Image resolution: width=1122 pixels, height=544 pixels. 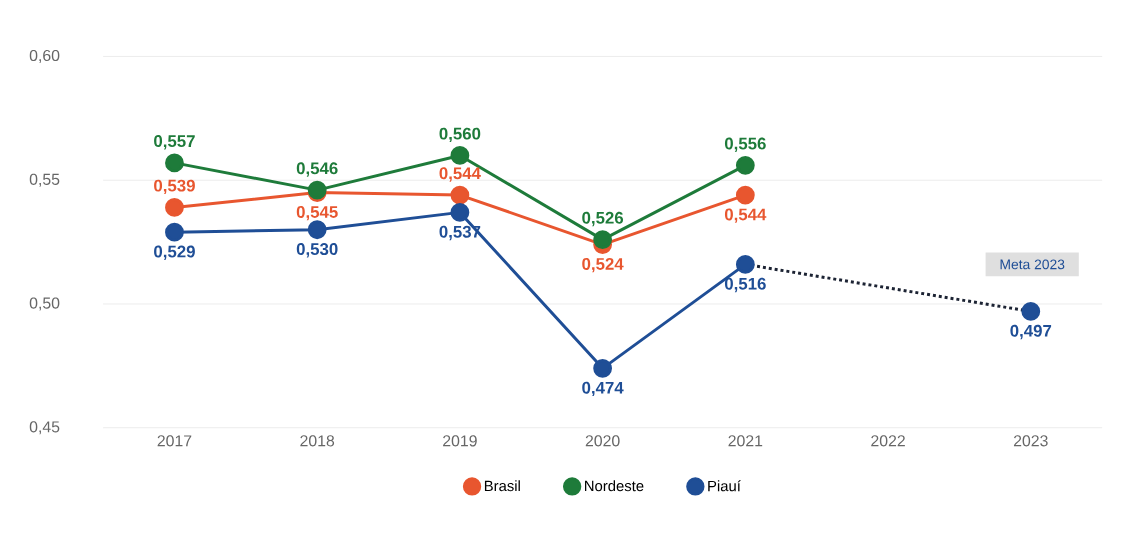 What do you see at coordinates (174, 253) in the screenshot?
I see `data-label: 0,529` at bounding box center [174, 253].